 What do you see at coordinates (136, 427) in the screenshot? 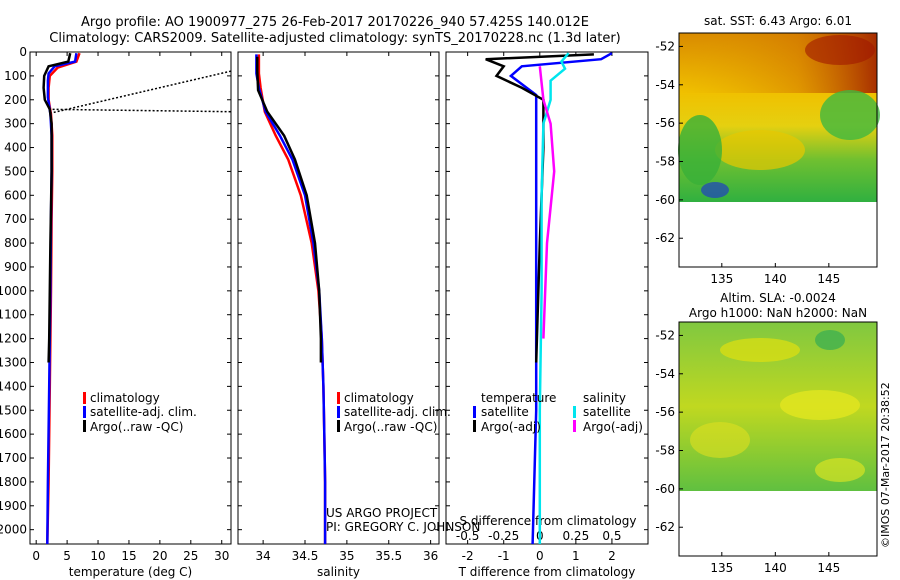
I see `legend-label-argo: Argo(..raw -QC)` at bounding box center [136, 427].